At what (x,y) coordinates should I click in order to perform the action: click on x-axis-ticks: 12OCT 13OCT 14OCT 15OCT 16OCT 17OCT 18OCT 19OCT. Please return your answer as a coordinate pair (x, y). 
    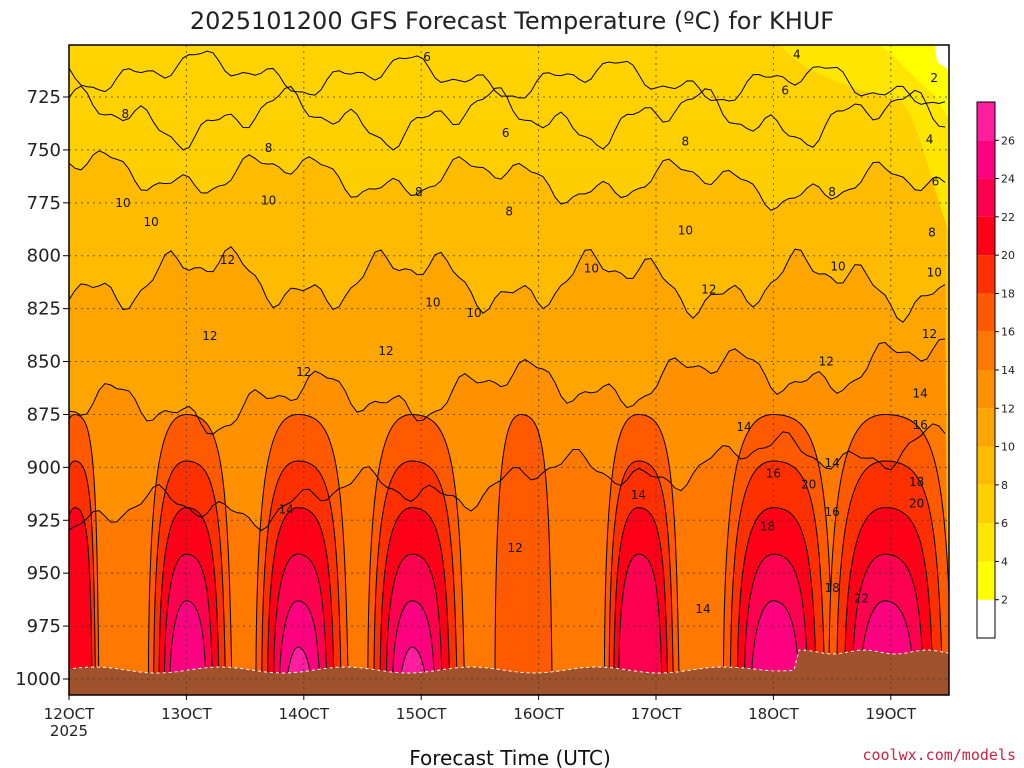
    Looking at the image, I should click on (480, 709).